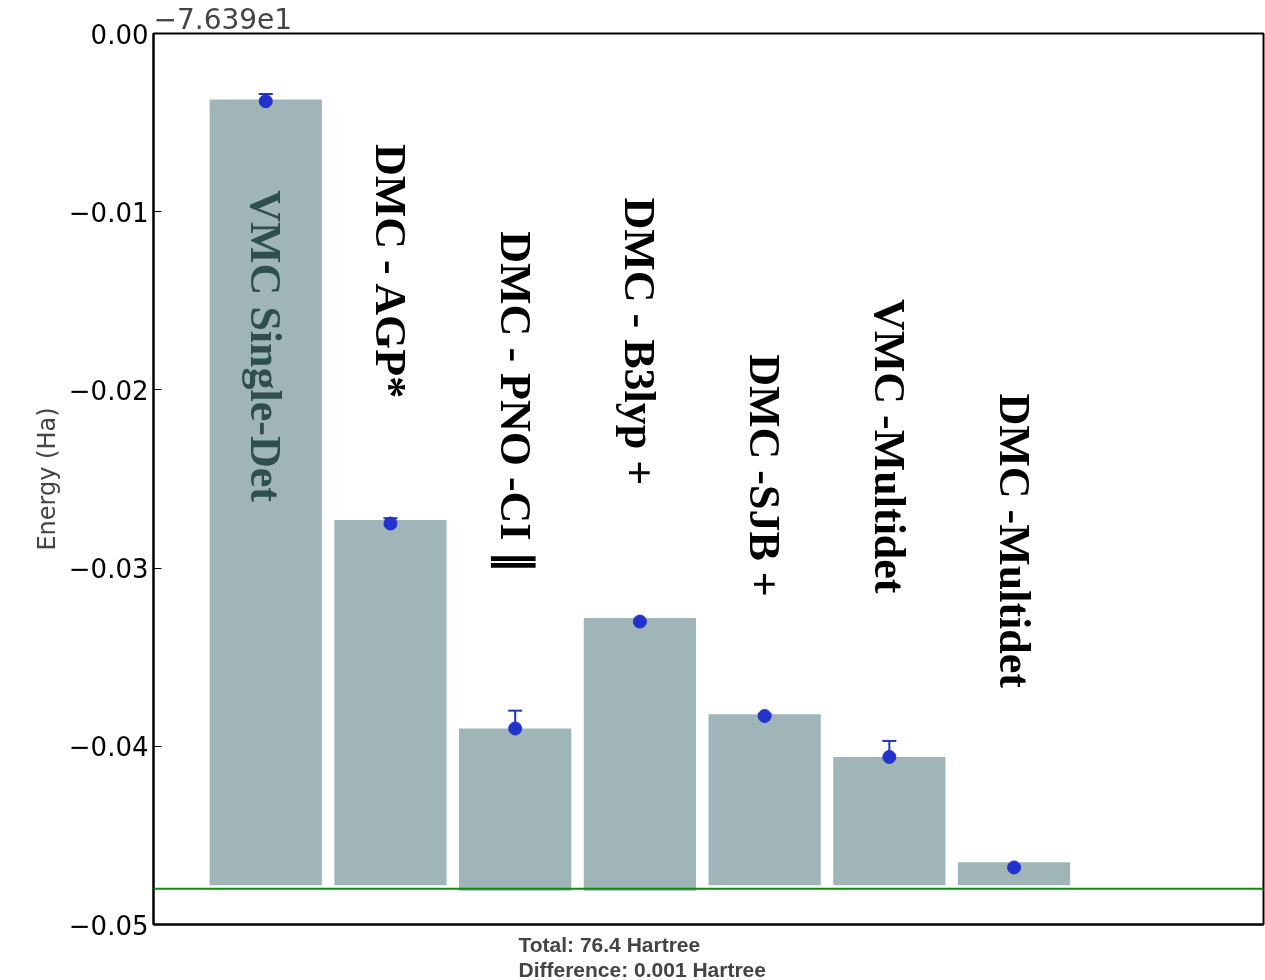 The height and width of the screenshot is (980, 1265). Describe the element at coordinates (266, 346) in the screenshot. I see `x-tick-label: VMC Single-Det` at that location.